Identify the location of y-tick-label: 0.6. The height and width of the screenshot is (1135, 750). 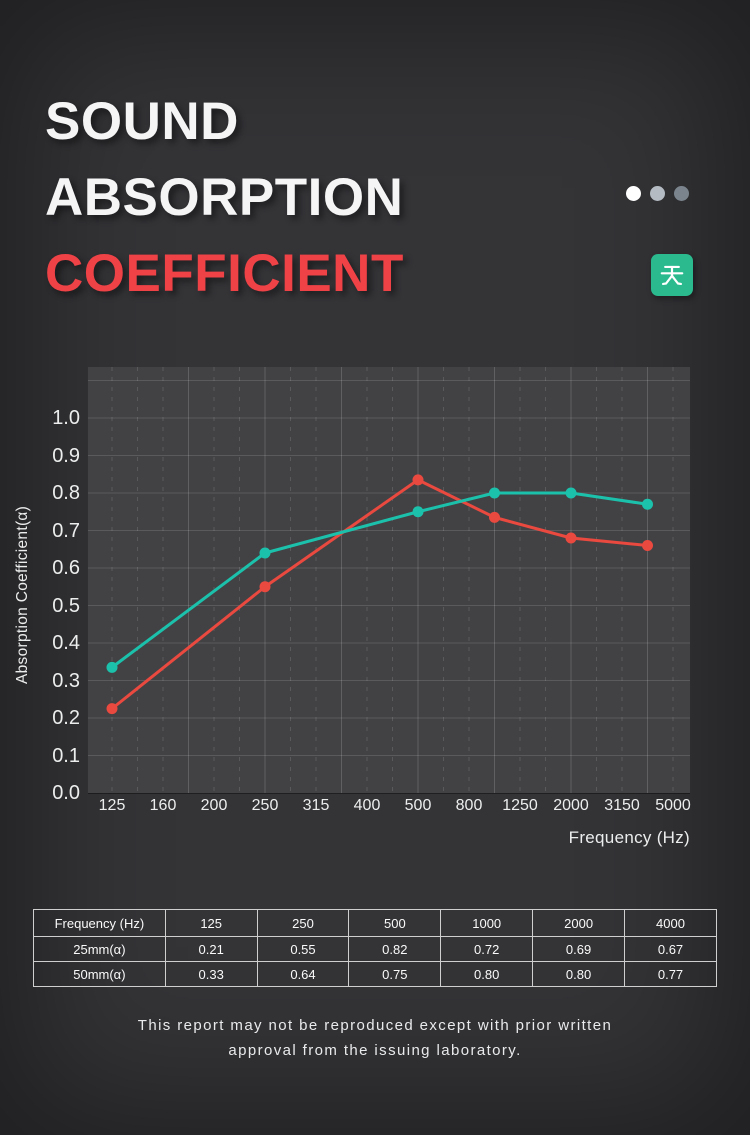
(66, 568).